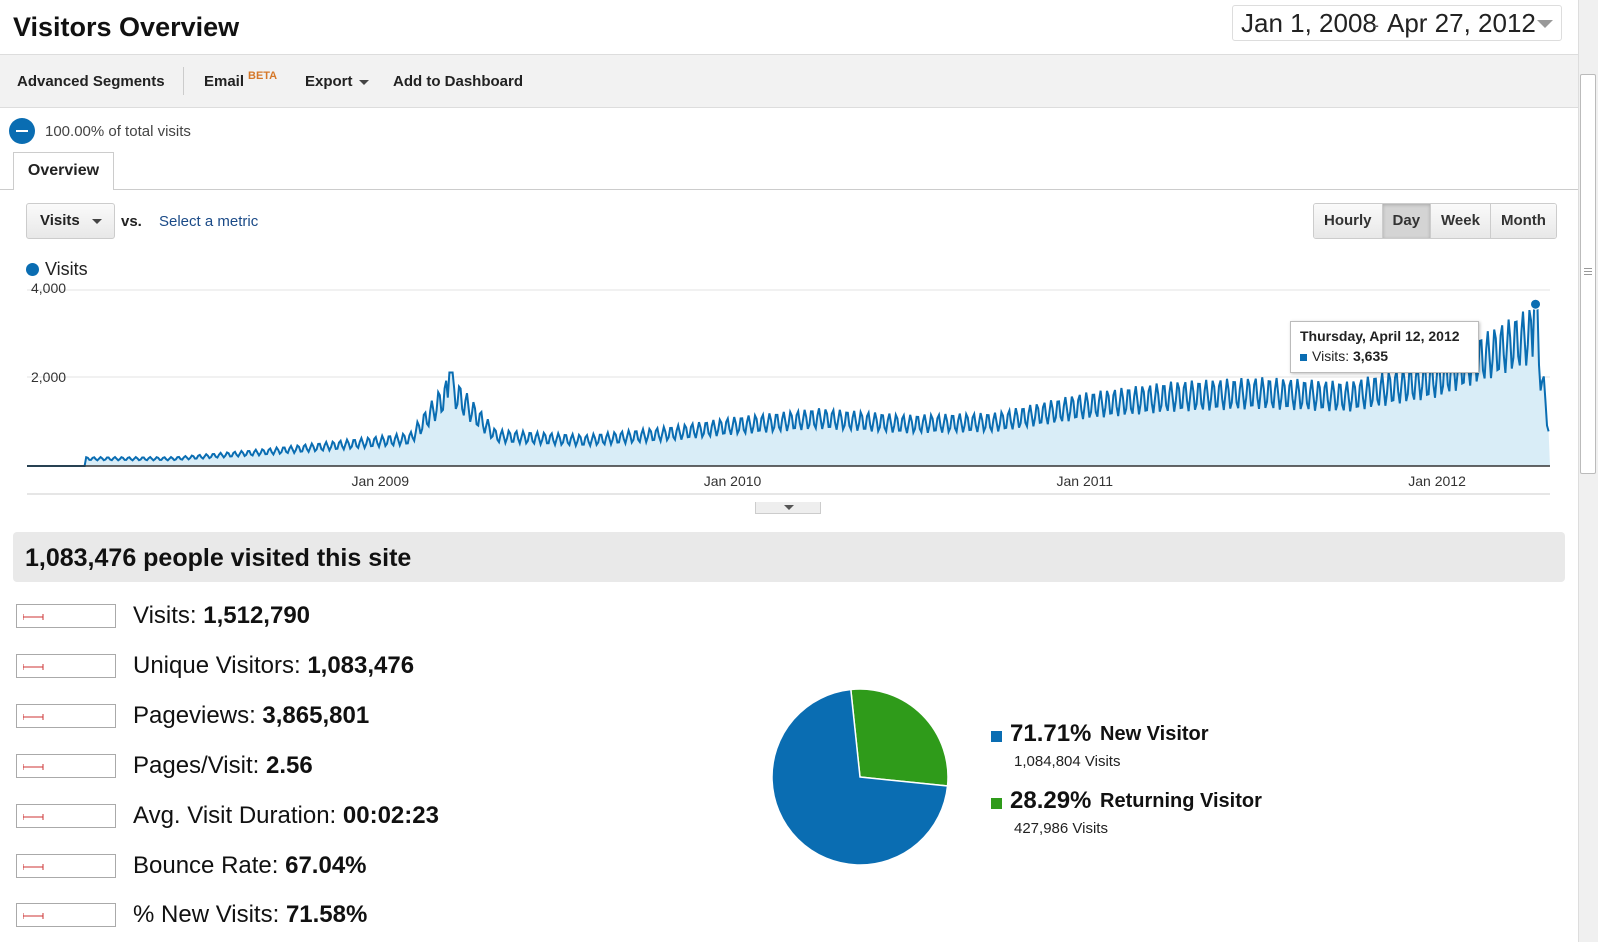 The image size is (1598, 942). What do you see at coordinates (361, 665) in the screenshot?
I see `metric-value: 1,083,476` at bounding box center [361, 665].